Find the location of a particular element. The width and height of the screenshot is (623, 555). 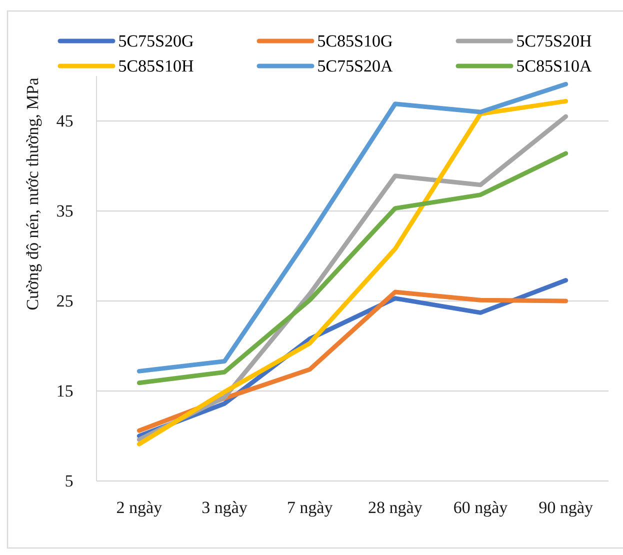

y-axis-title: Cường độ nén, nước thường, MPa is located at coordinates (34, 194).